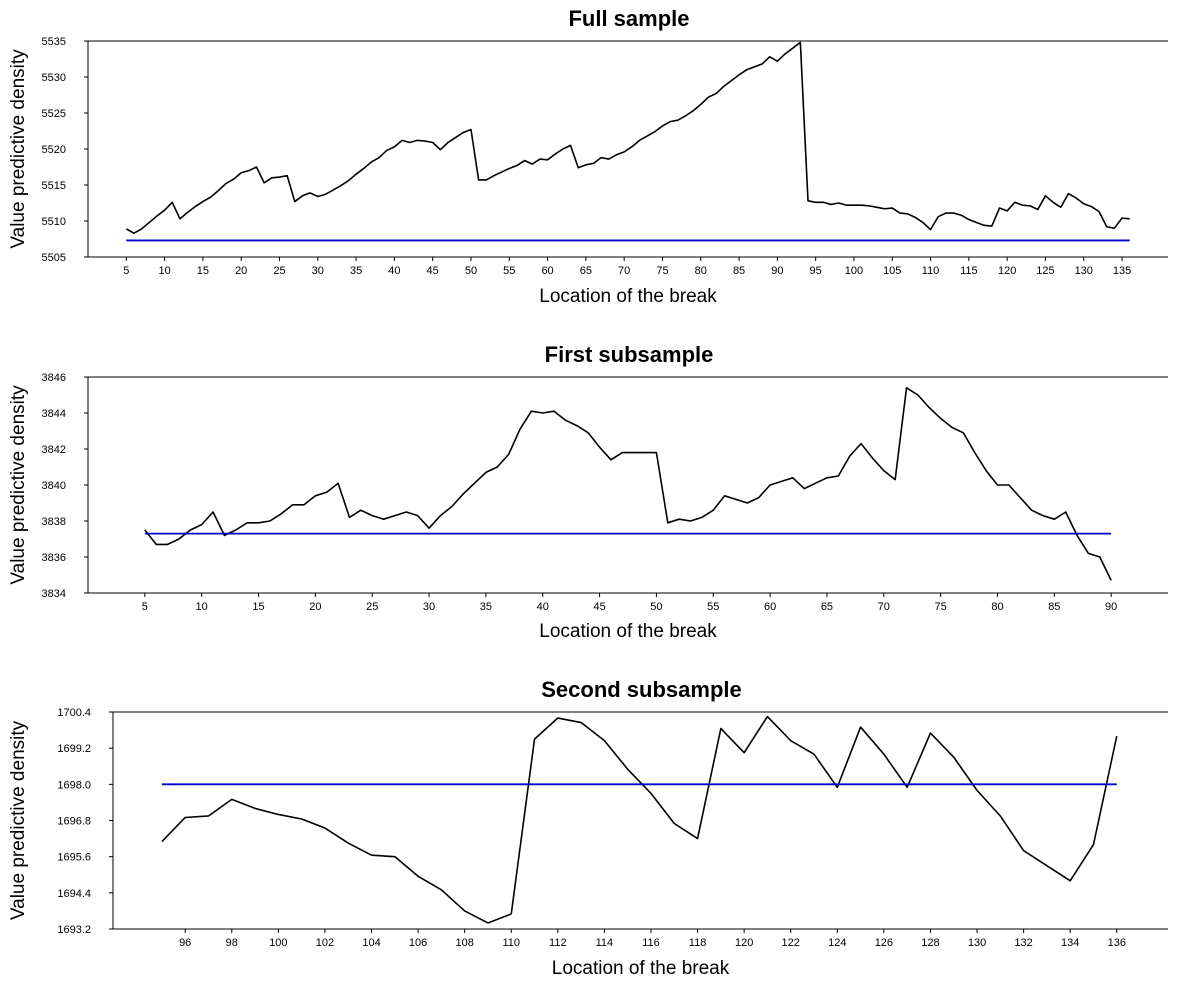  I want to click on x-tick-label: 125, so click(1045, 271).